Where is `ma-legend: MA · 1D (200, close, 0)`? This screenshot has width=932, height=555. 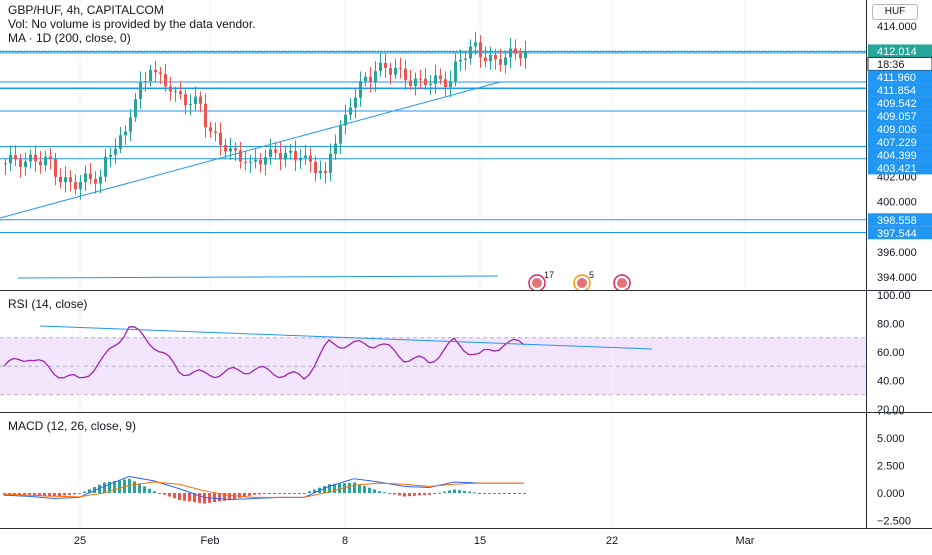 ma-legend: MA · 1D (200, close, 0) is located at coordinates (69, 38).